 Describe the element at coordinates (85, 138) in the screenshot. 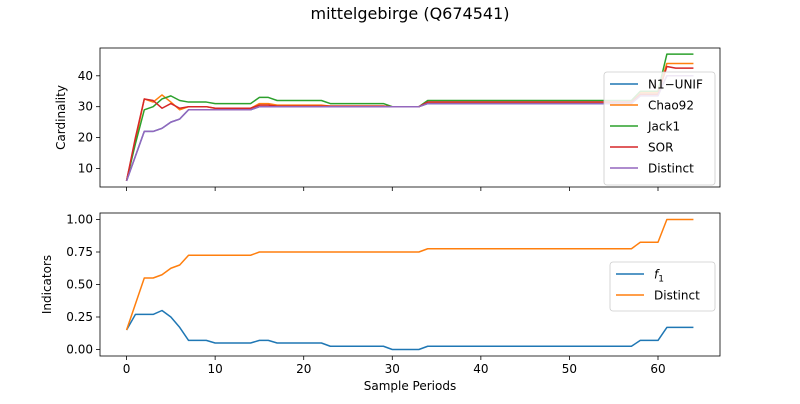

I see `y-tick-label-cardinality-1: 20` at that location.